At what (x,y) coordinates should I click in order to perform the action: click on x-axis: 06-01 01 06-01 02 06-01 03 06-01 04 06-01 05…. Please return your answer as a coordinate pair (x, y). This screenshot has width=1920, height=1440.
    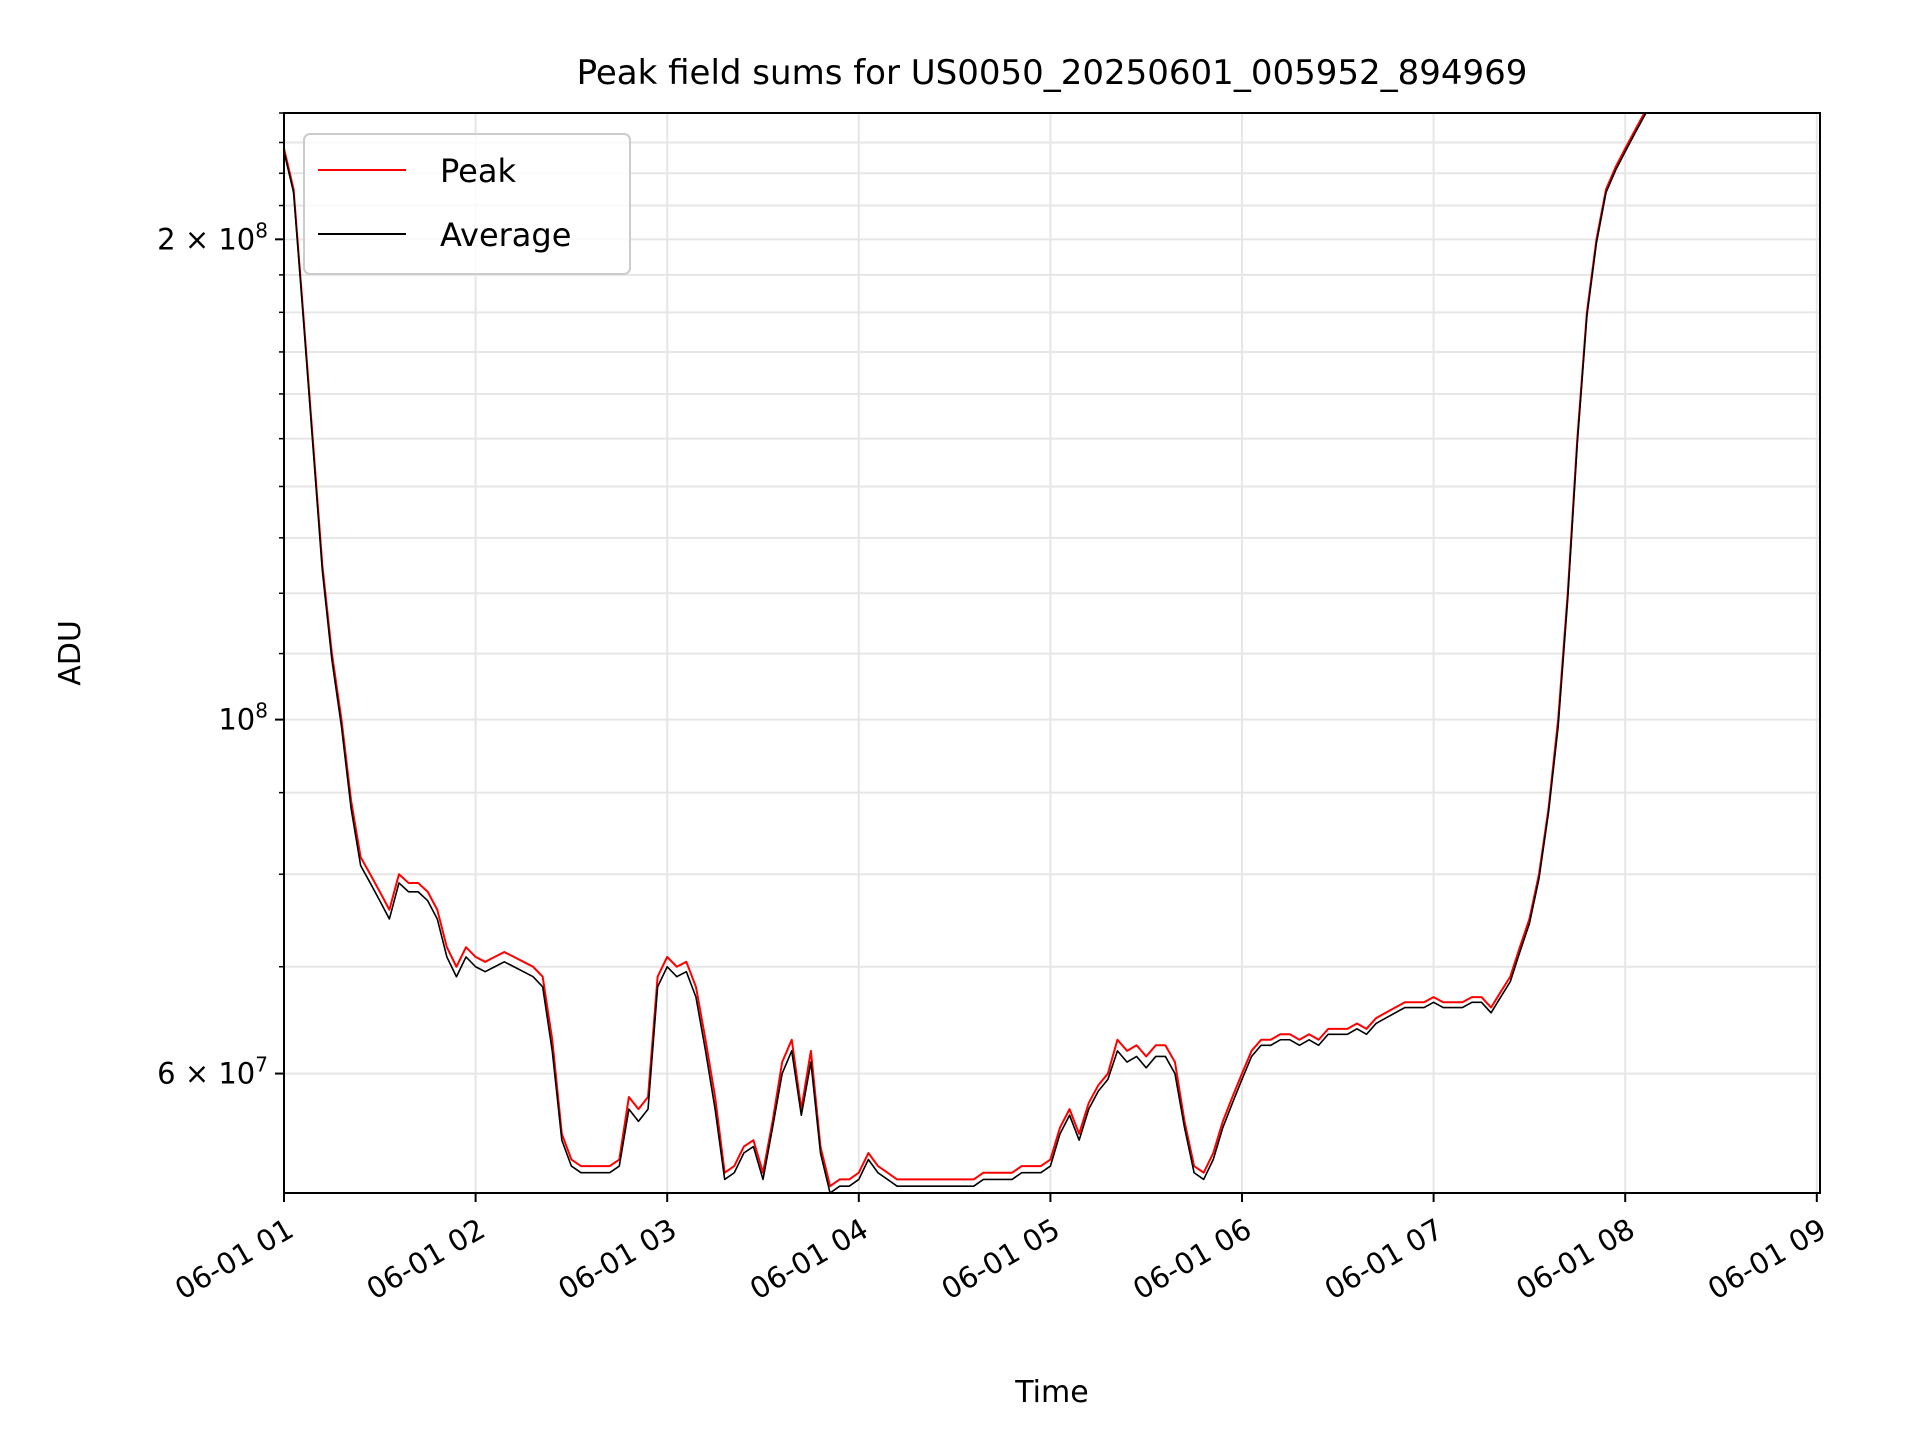
    Looking at the image, I should click on (1000, 1249).